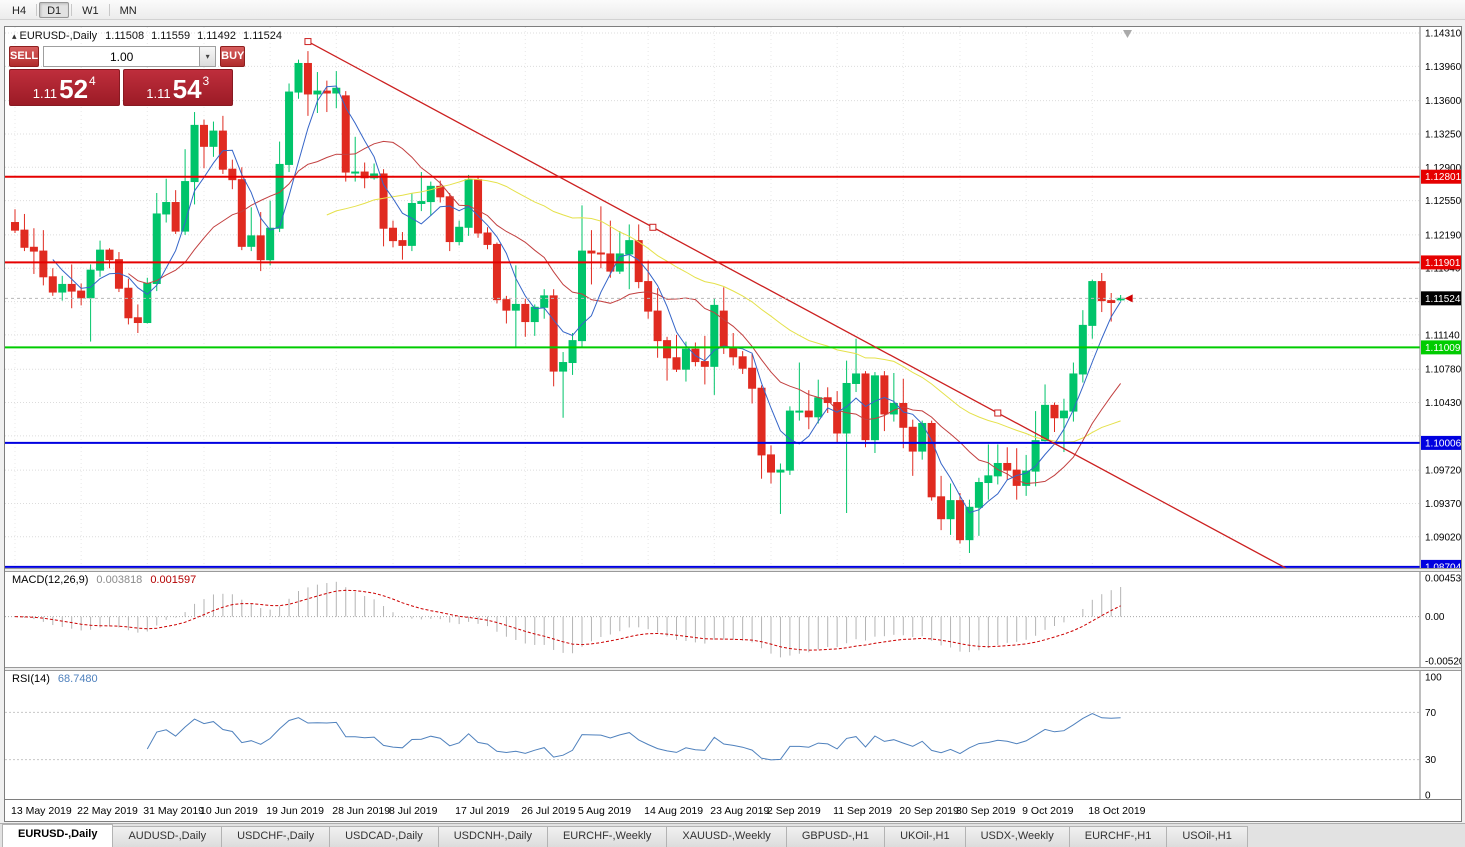  I want to click on ohlc-open-value: 1.11508, so click(125, 36).